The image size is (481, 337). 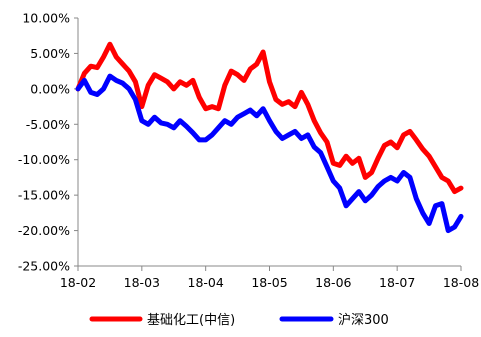 I want to click on x-tick-label: 18-07, so click(x=397, y=282).